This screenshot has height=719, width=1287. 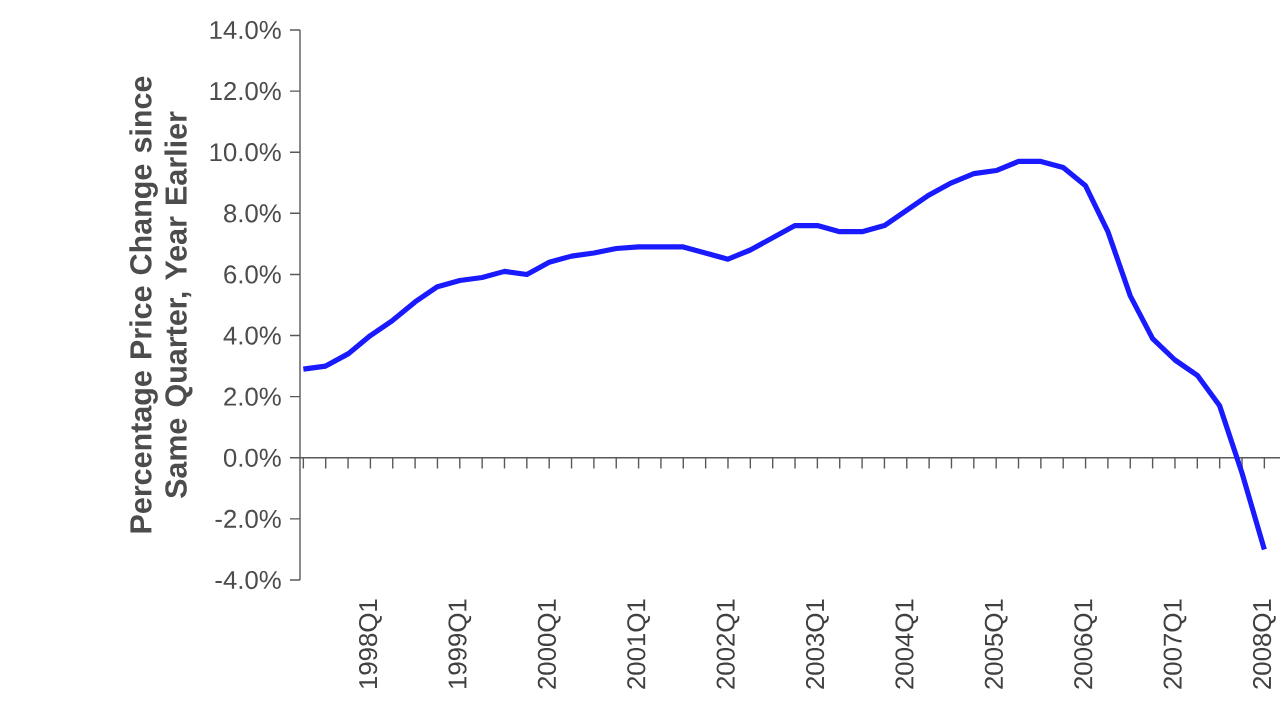 What do you see at coordinates (549, 644) in the screenshot?
I see `x-tick-label: 2000Q1` at bounding box center [549, 644].